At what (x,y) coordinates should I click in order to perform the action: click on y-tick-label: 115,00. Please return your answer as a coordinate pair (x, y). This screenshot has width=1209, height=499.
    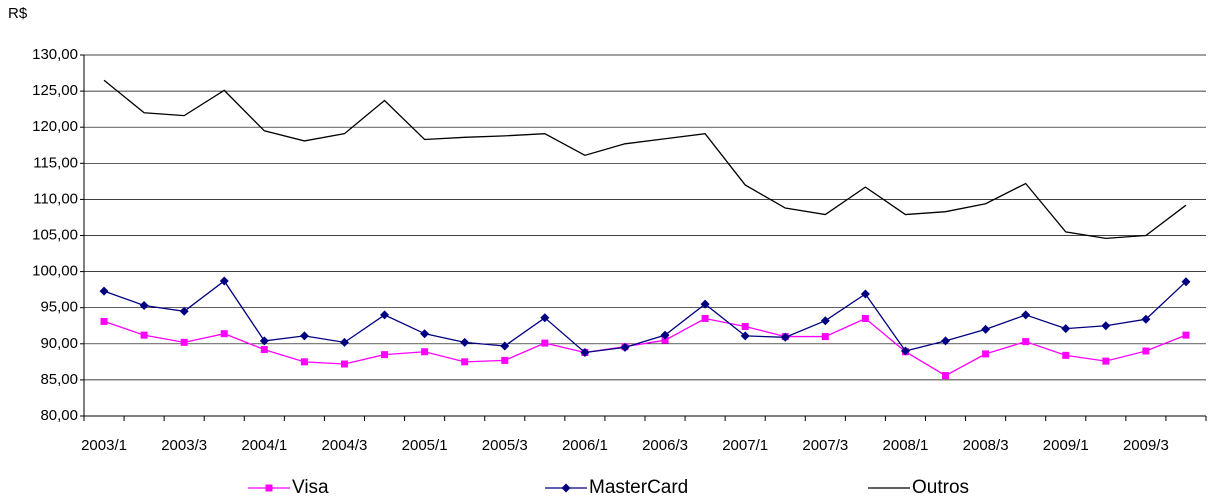
    Looking at the image, I should click on (55, 162).